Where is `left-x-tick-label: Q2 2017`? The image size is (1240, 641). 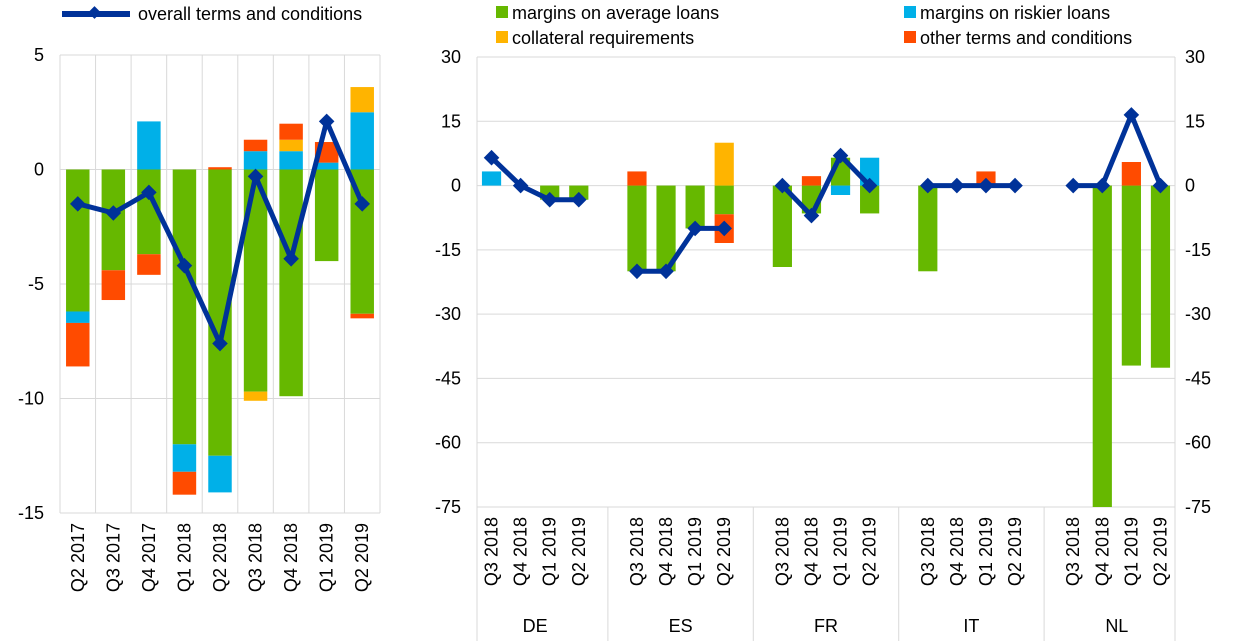
left-x-tick-label: Q2 2017 is located at coordinates (78, 557).